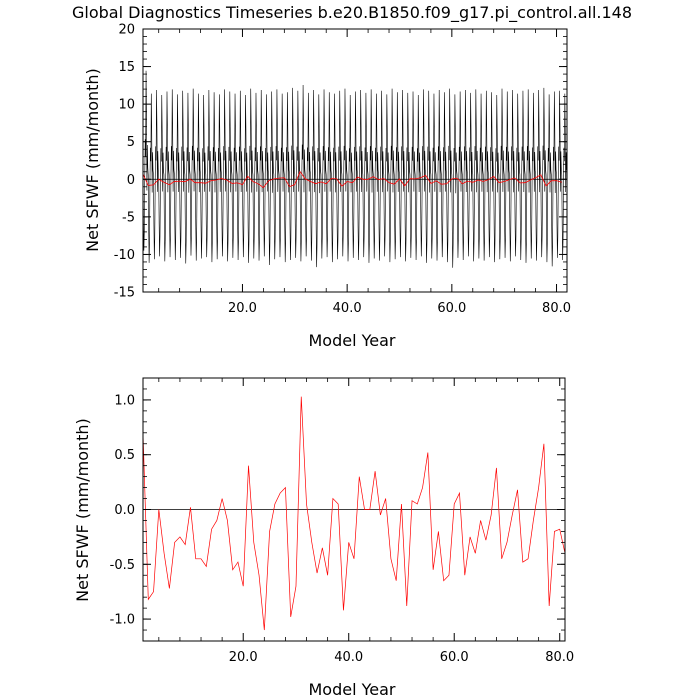 This screenshot has height=700, width=700. What do you see at coordinates (124, 455) in the screenshot?
I see `bottom-ytick-label: 0.5` at bounding box center [124, 455].